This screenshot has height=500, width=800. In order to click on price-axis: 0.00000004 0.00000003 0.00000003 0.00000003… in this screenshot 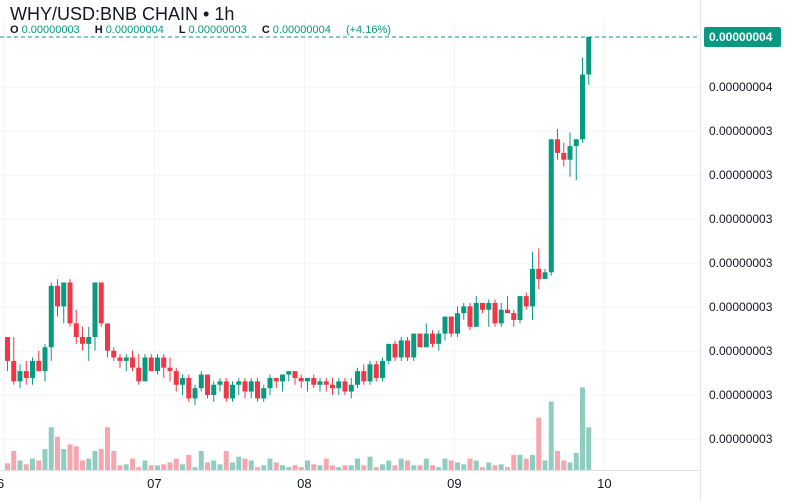, I will do `click(741, 263)`.